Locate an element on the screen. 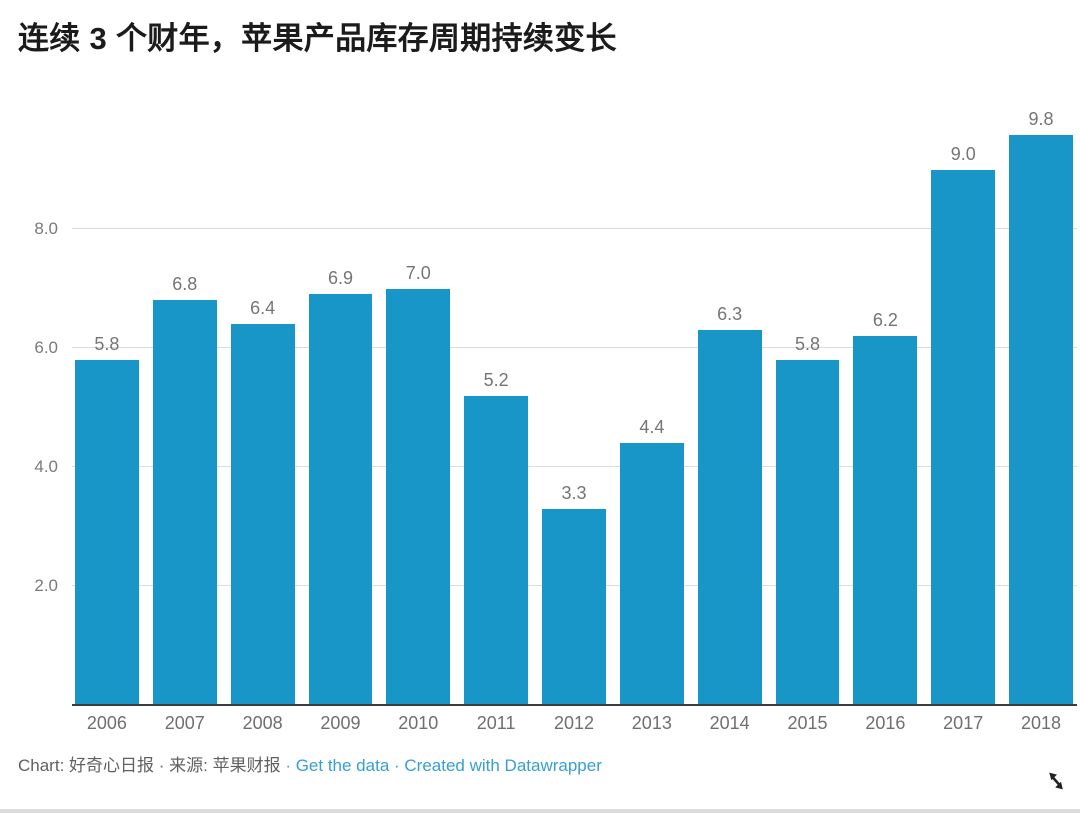 This screenshot has height=813, width=1080. bar-value-label: 6.3 is located at coordinates (730, 314).